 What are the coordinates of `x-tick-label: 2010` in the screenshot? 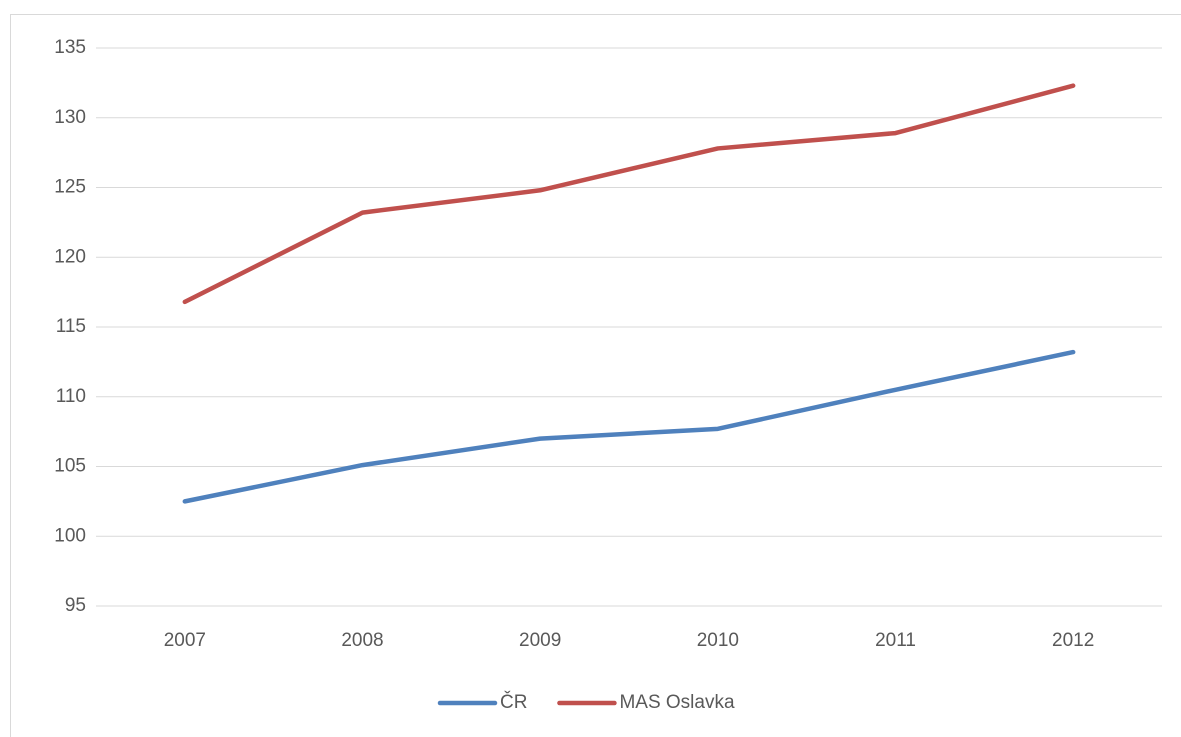 It's located at (718, 640).